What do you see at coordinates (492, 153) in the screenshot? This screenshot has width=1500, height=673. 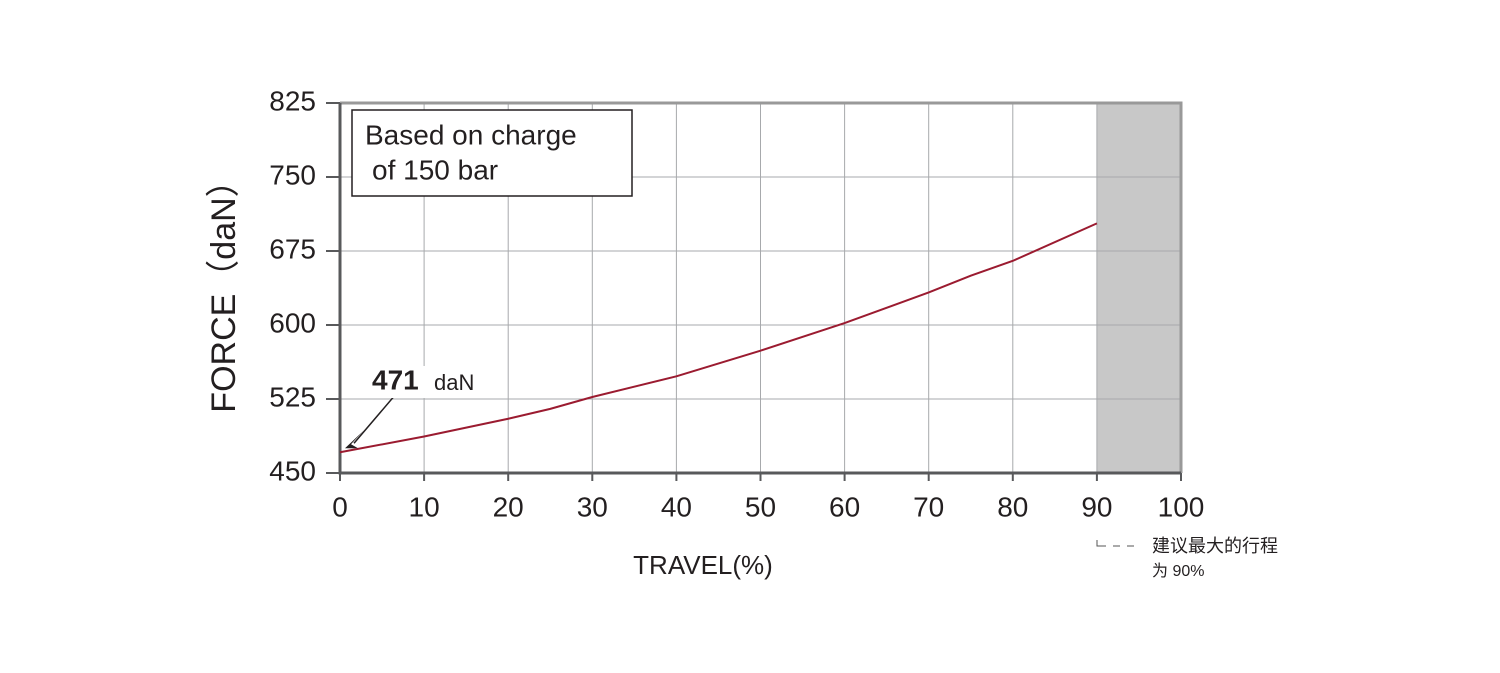 I see `note-box` at bounding box center [492, 153].